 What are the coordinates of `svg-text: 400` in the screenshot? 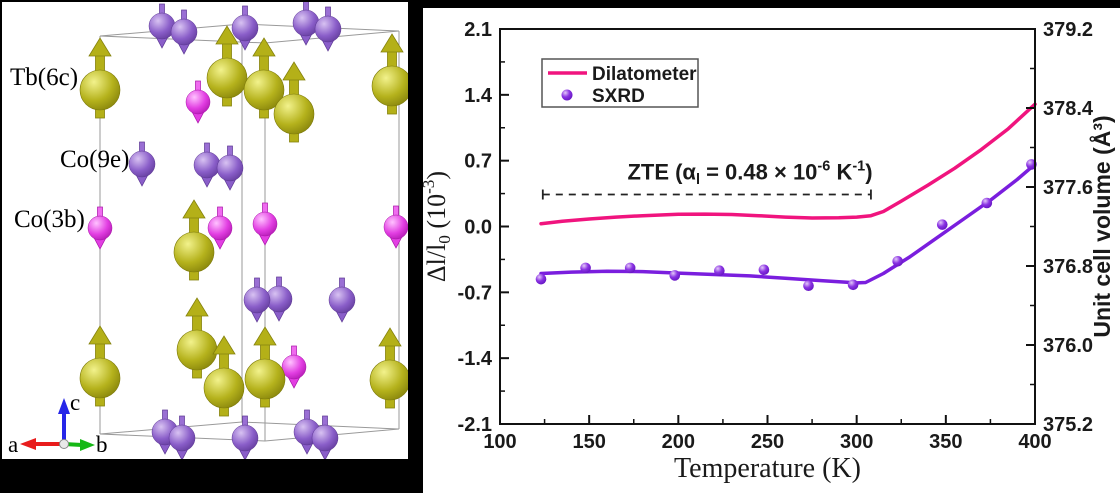 It's located at (1034, 442).